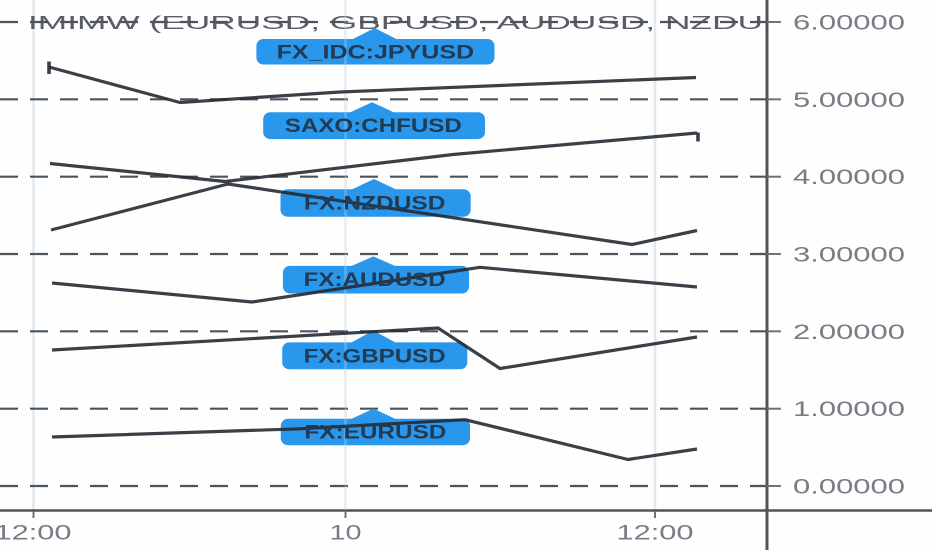 The width and height of the screenshot is (932, 550). Describe the element at coordinates (849, 100) in the screenshot. I see `svg-text: 5.00000` at that location.